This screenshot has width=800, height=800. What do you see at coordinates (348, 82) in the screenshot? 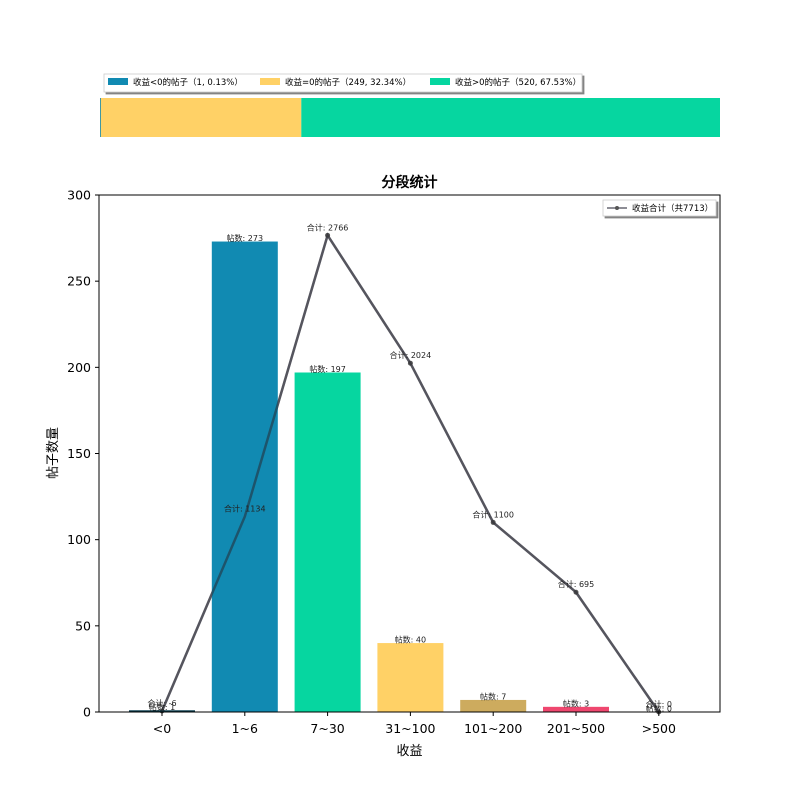
I see `legend-label-zero: 收益=0的帖子（249, 32.34%）` at bounding box center [348, 82].